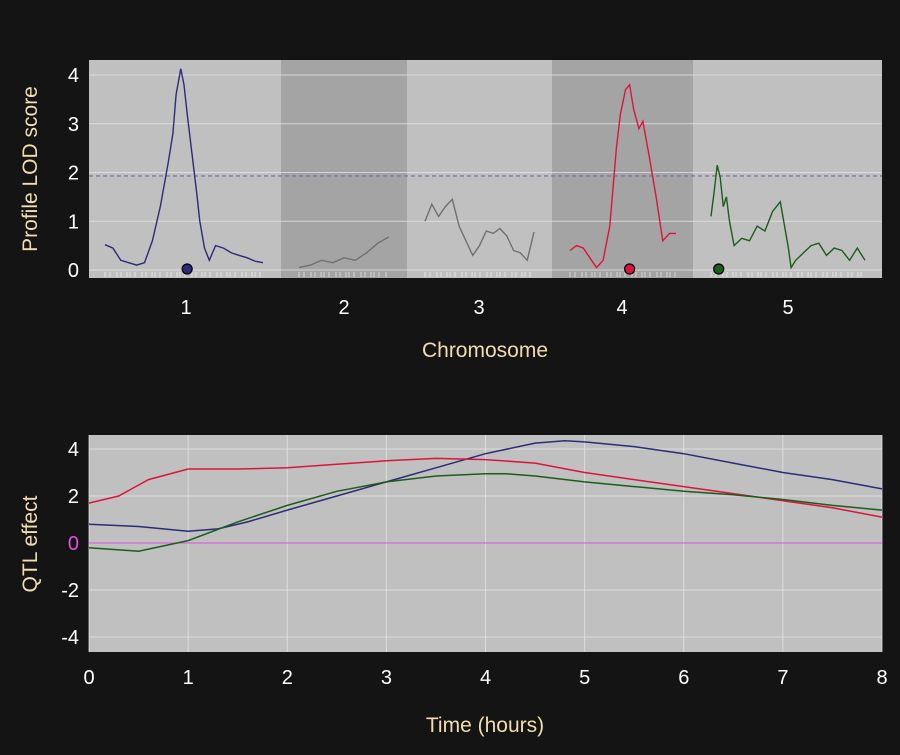  What do you see at coordinates (485, 725) in the screenshot?
I see `effect-x-axis-title: Time (hours)` at bounding box center [485, 725].